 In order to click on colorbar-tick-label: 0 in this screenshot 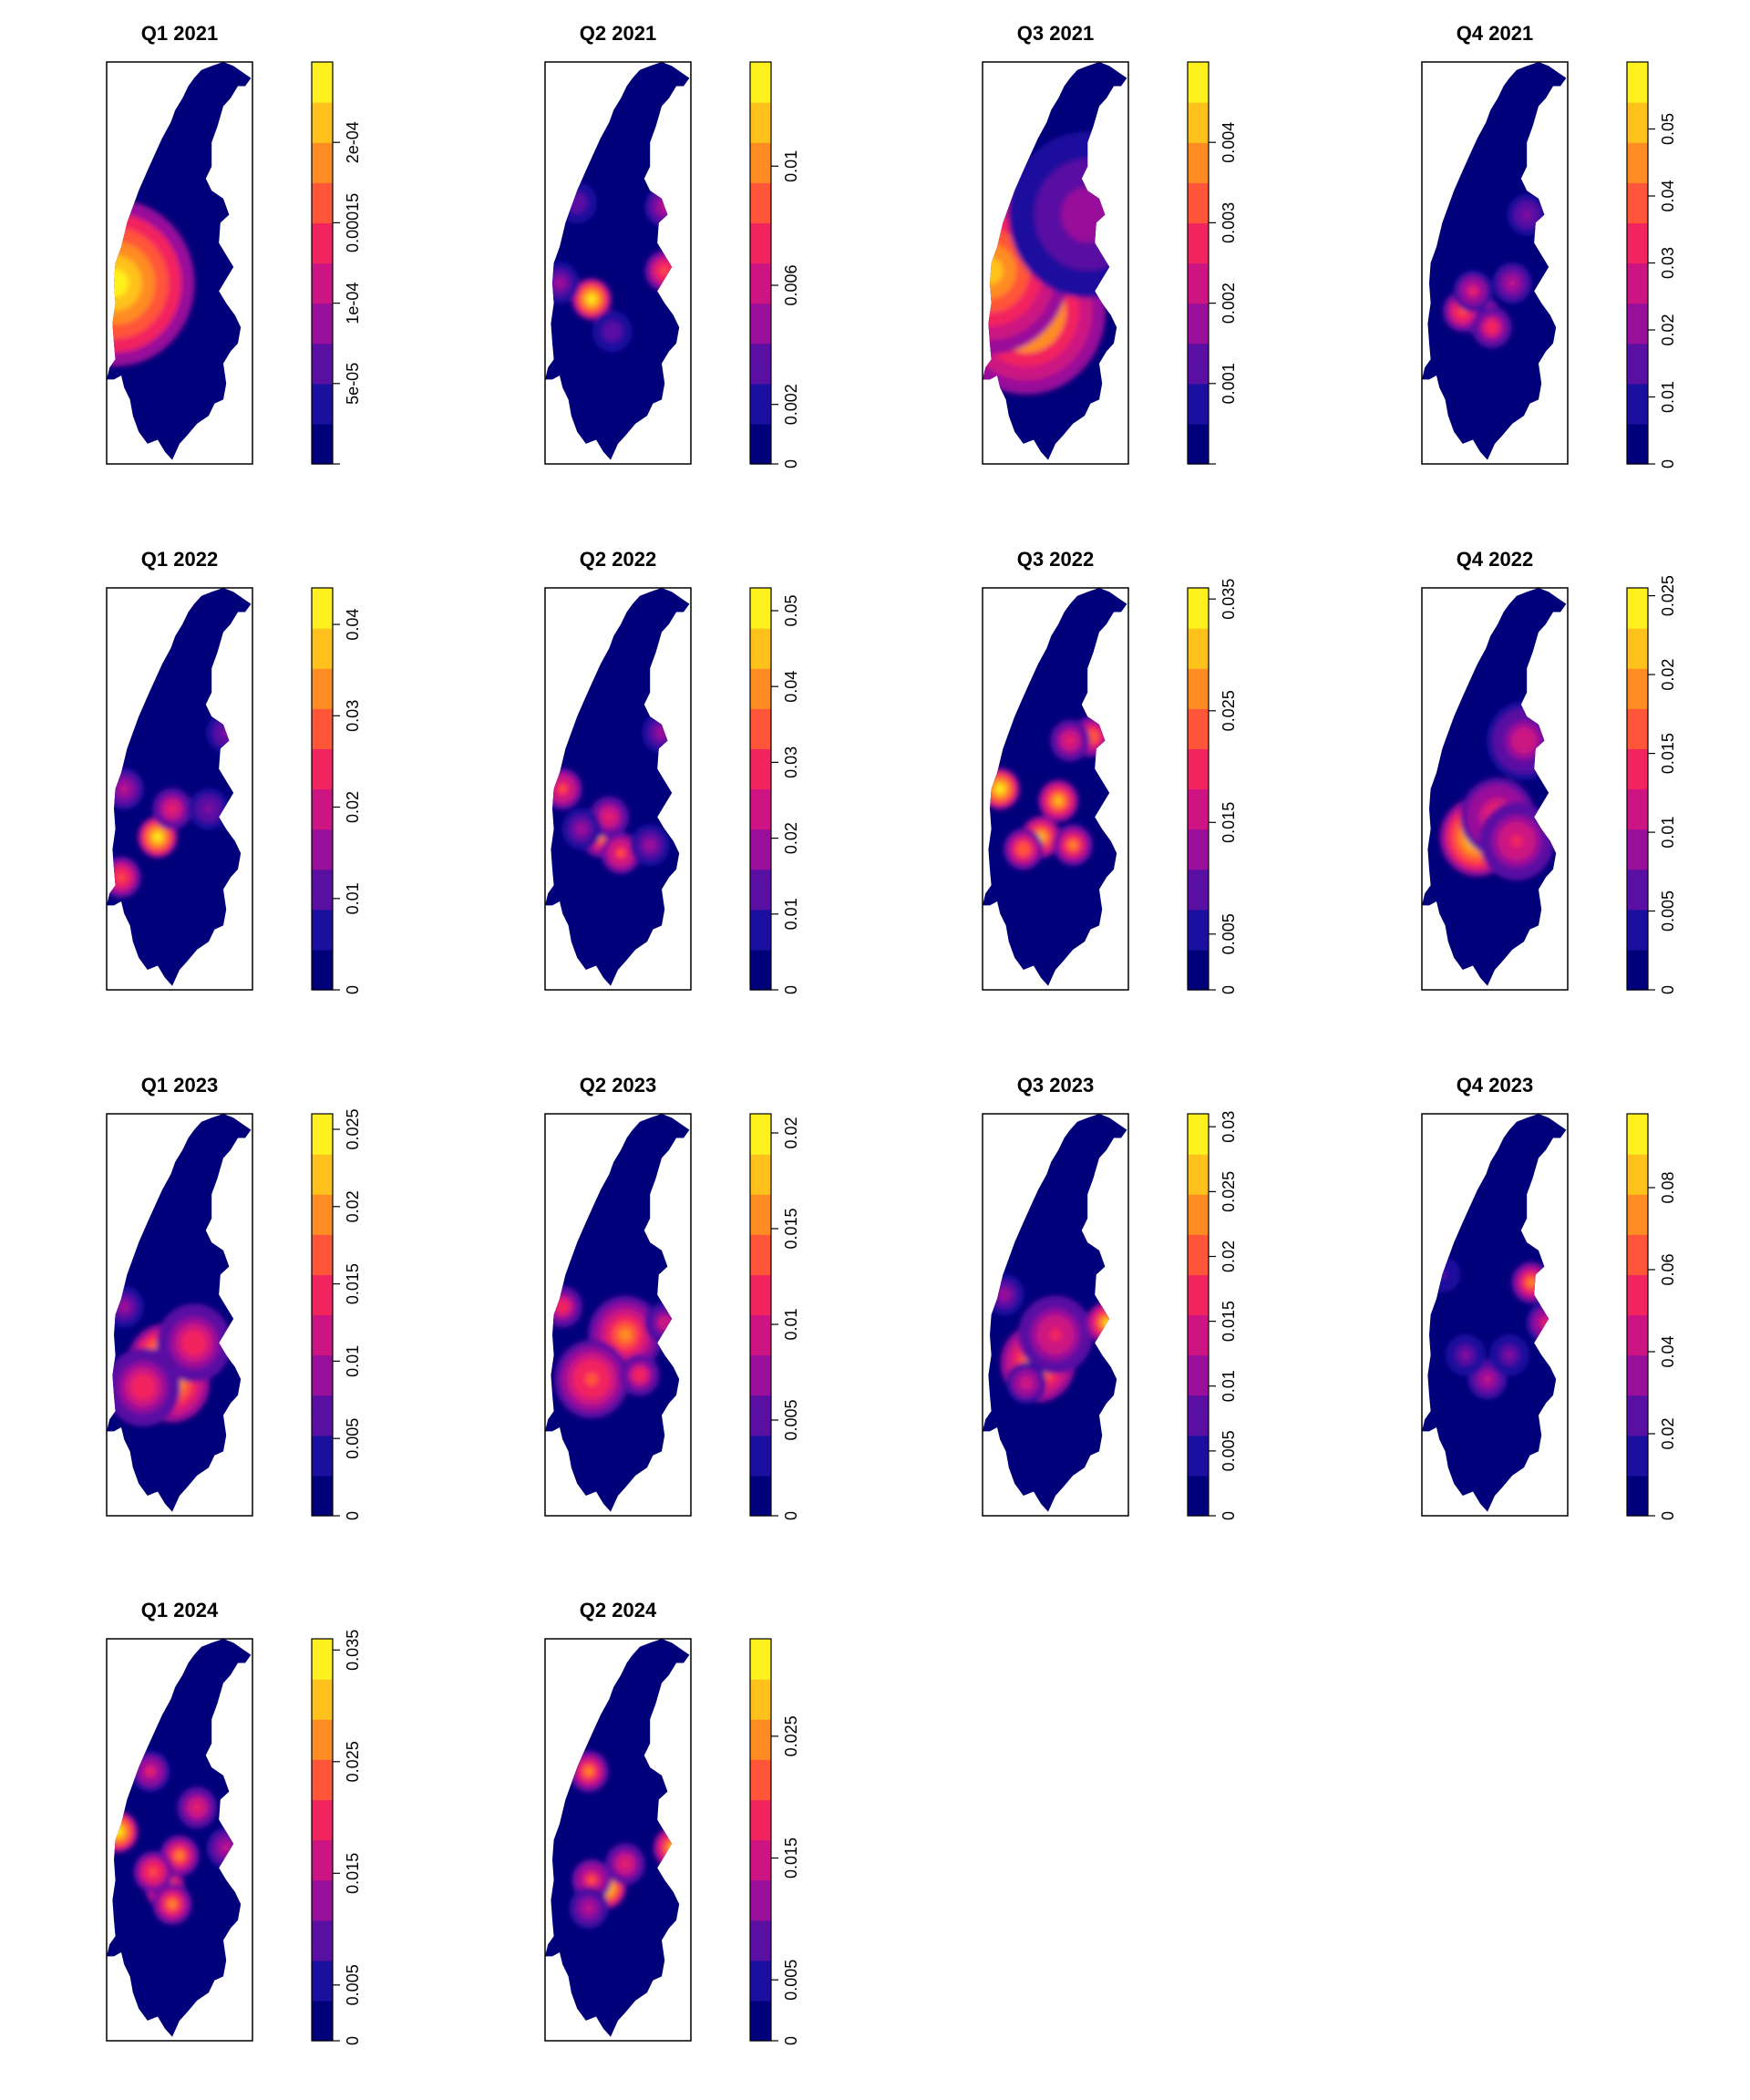, I will do `click(1229, 1515)`.